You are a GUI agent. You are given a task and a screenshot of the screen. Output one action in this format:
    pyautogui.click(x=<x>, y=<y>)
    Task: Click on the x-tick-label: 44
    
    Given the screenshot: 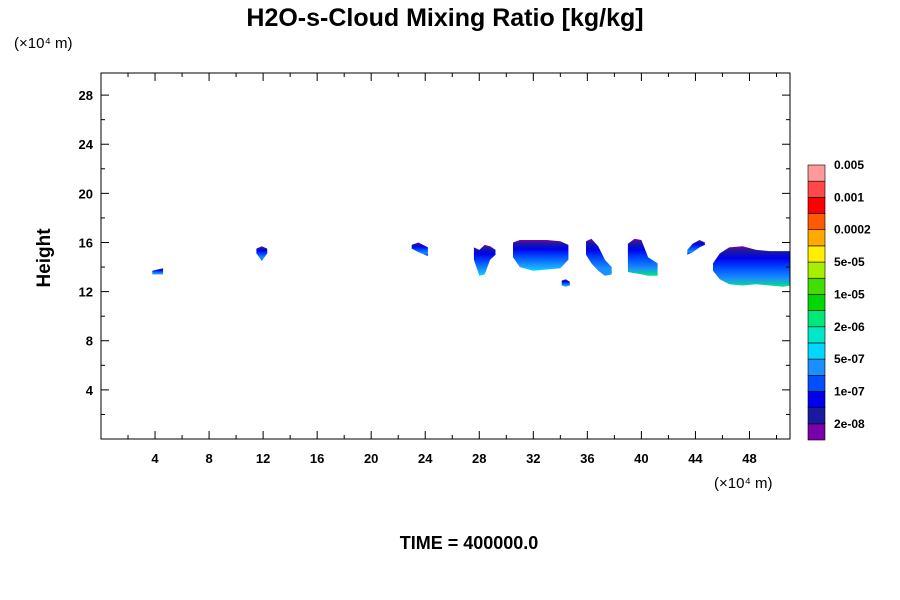 What is the action you would take?
    pyautogui.click(x=695, y=458)
    